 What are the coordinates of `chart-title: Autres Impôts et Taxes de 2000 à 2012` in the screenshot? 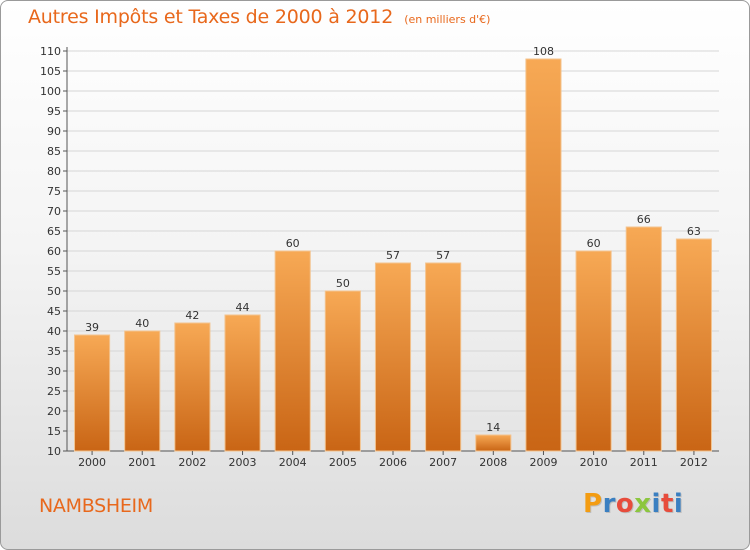 It's located at (211, 17).